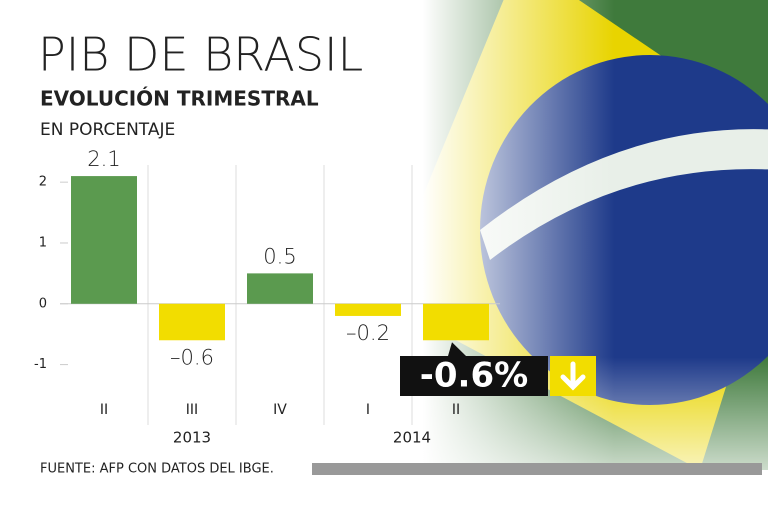  What do you see at coordinates (573, 376) in the screenshot?
I see `down-arrow-icon` at bounding box center [573, 376].